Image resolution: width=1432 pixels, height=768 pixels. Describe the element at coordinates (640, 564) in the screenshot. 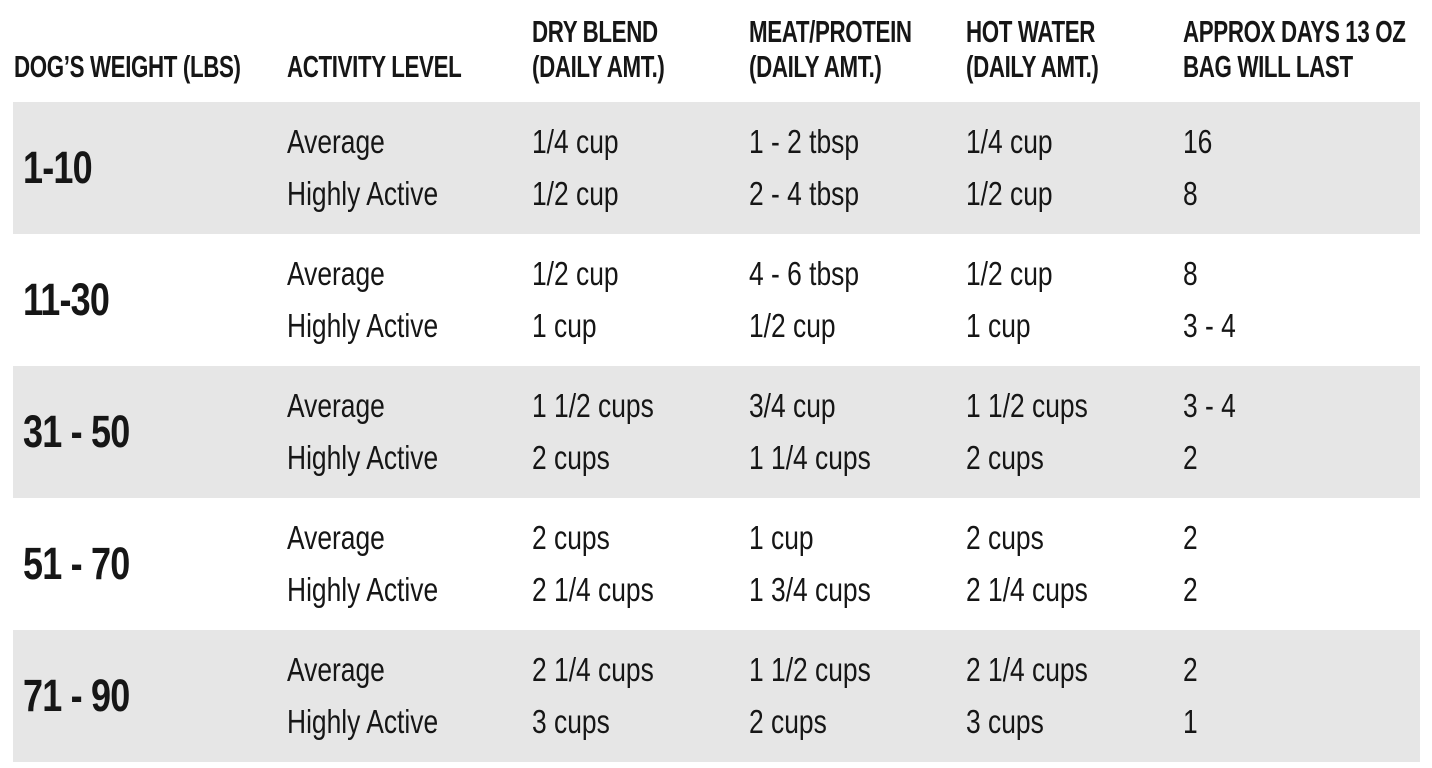

I see `dry-blend-cell: 2 cups 2 1/4 cups` at that location.